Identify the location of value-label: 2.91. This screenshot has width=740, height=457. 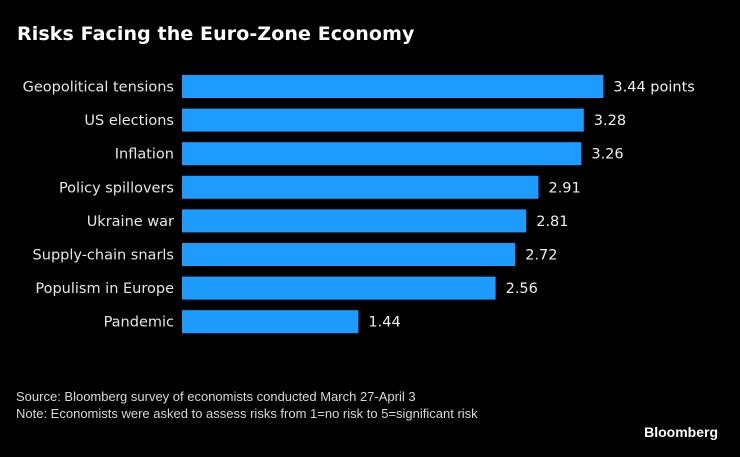
(564, 188).